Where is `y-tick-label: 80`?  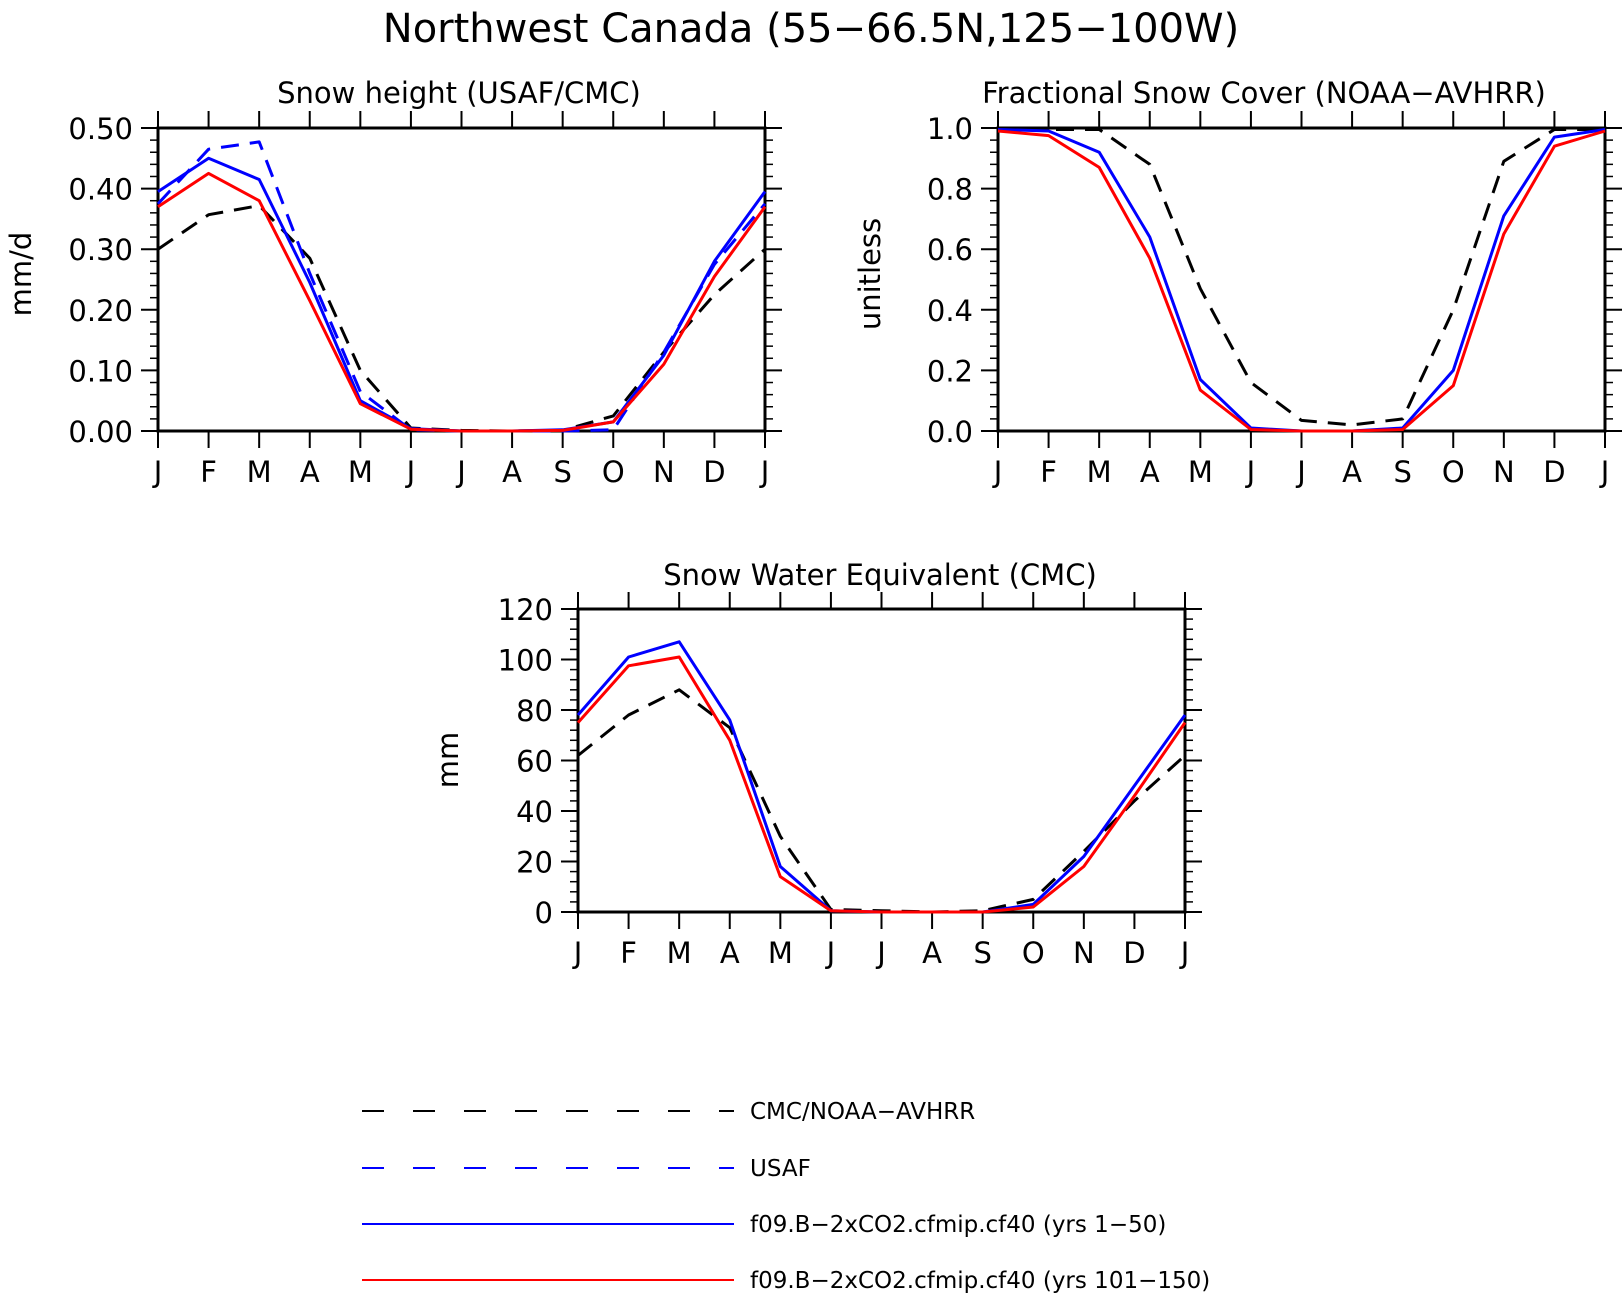
y-tick-label: 80 is located at coordinates (534, 711).